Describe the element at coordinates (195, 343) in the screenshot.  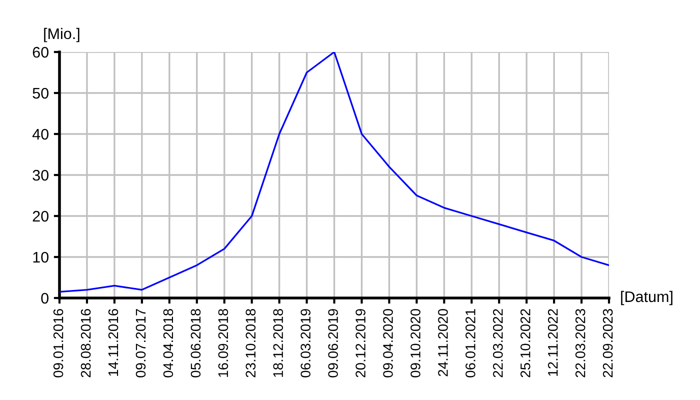
I see `x-tick-label: 05.06.2018` at that location.